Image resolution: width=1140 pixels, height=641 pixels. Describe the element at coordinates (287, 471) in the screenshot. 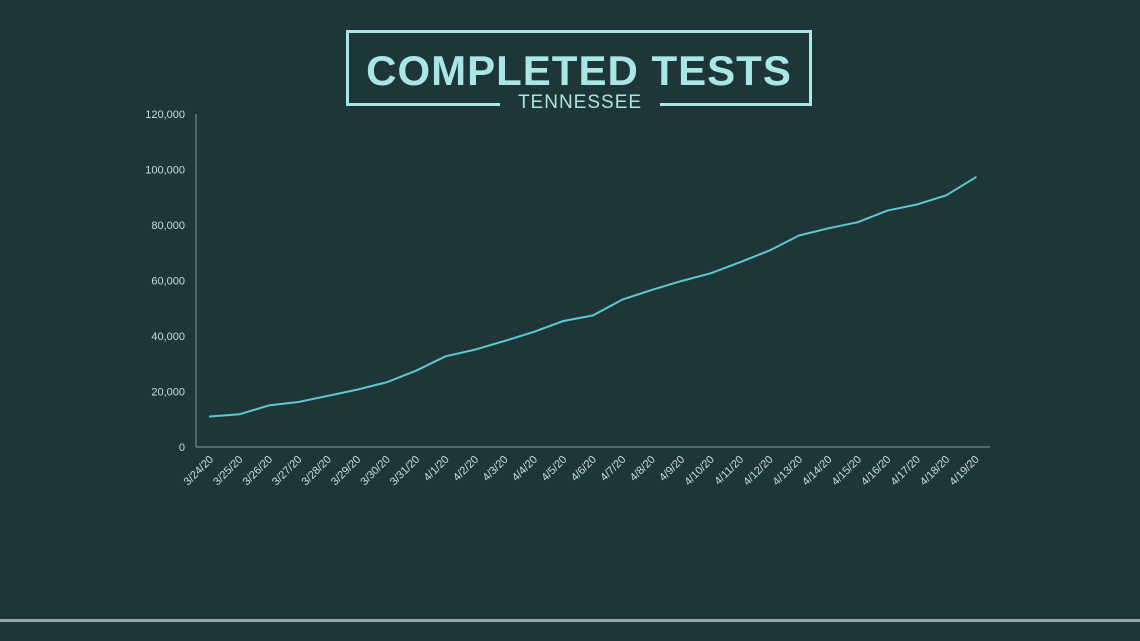

I see `x-tick-label: 3/27/20` at that location.